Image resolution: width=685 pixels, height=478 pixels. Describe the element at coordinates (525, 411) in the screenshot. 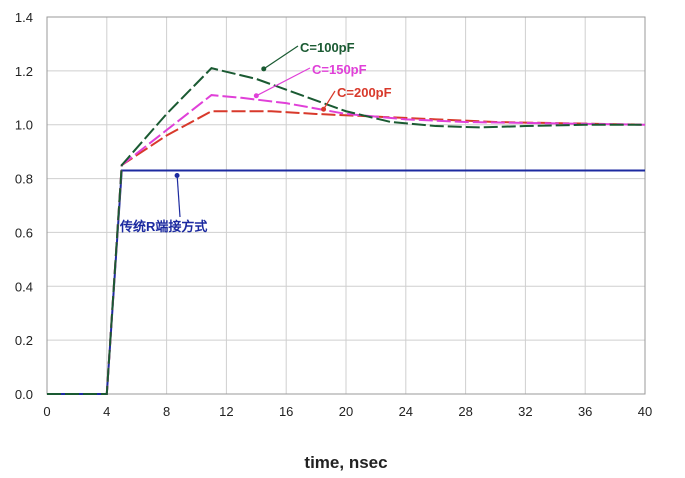

I see `x-tick-label: 32` at that location.